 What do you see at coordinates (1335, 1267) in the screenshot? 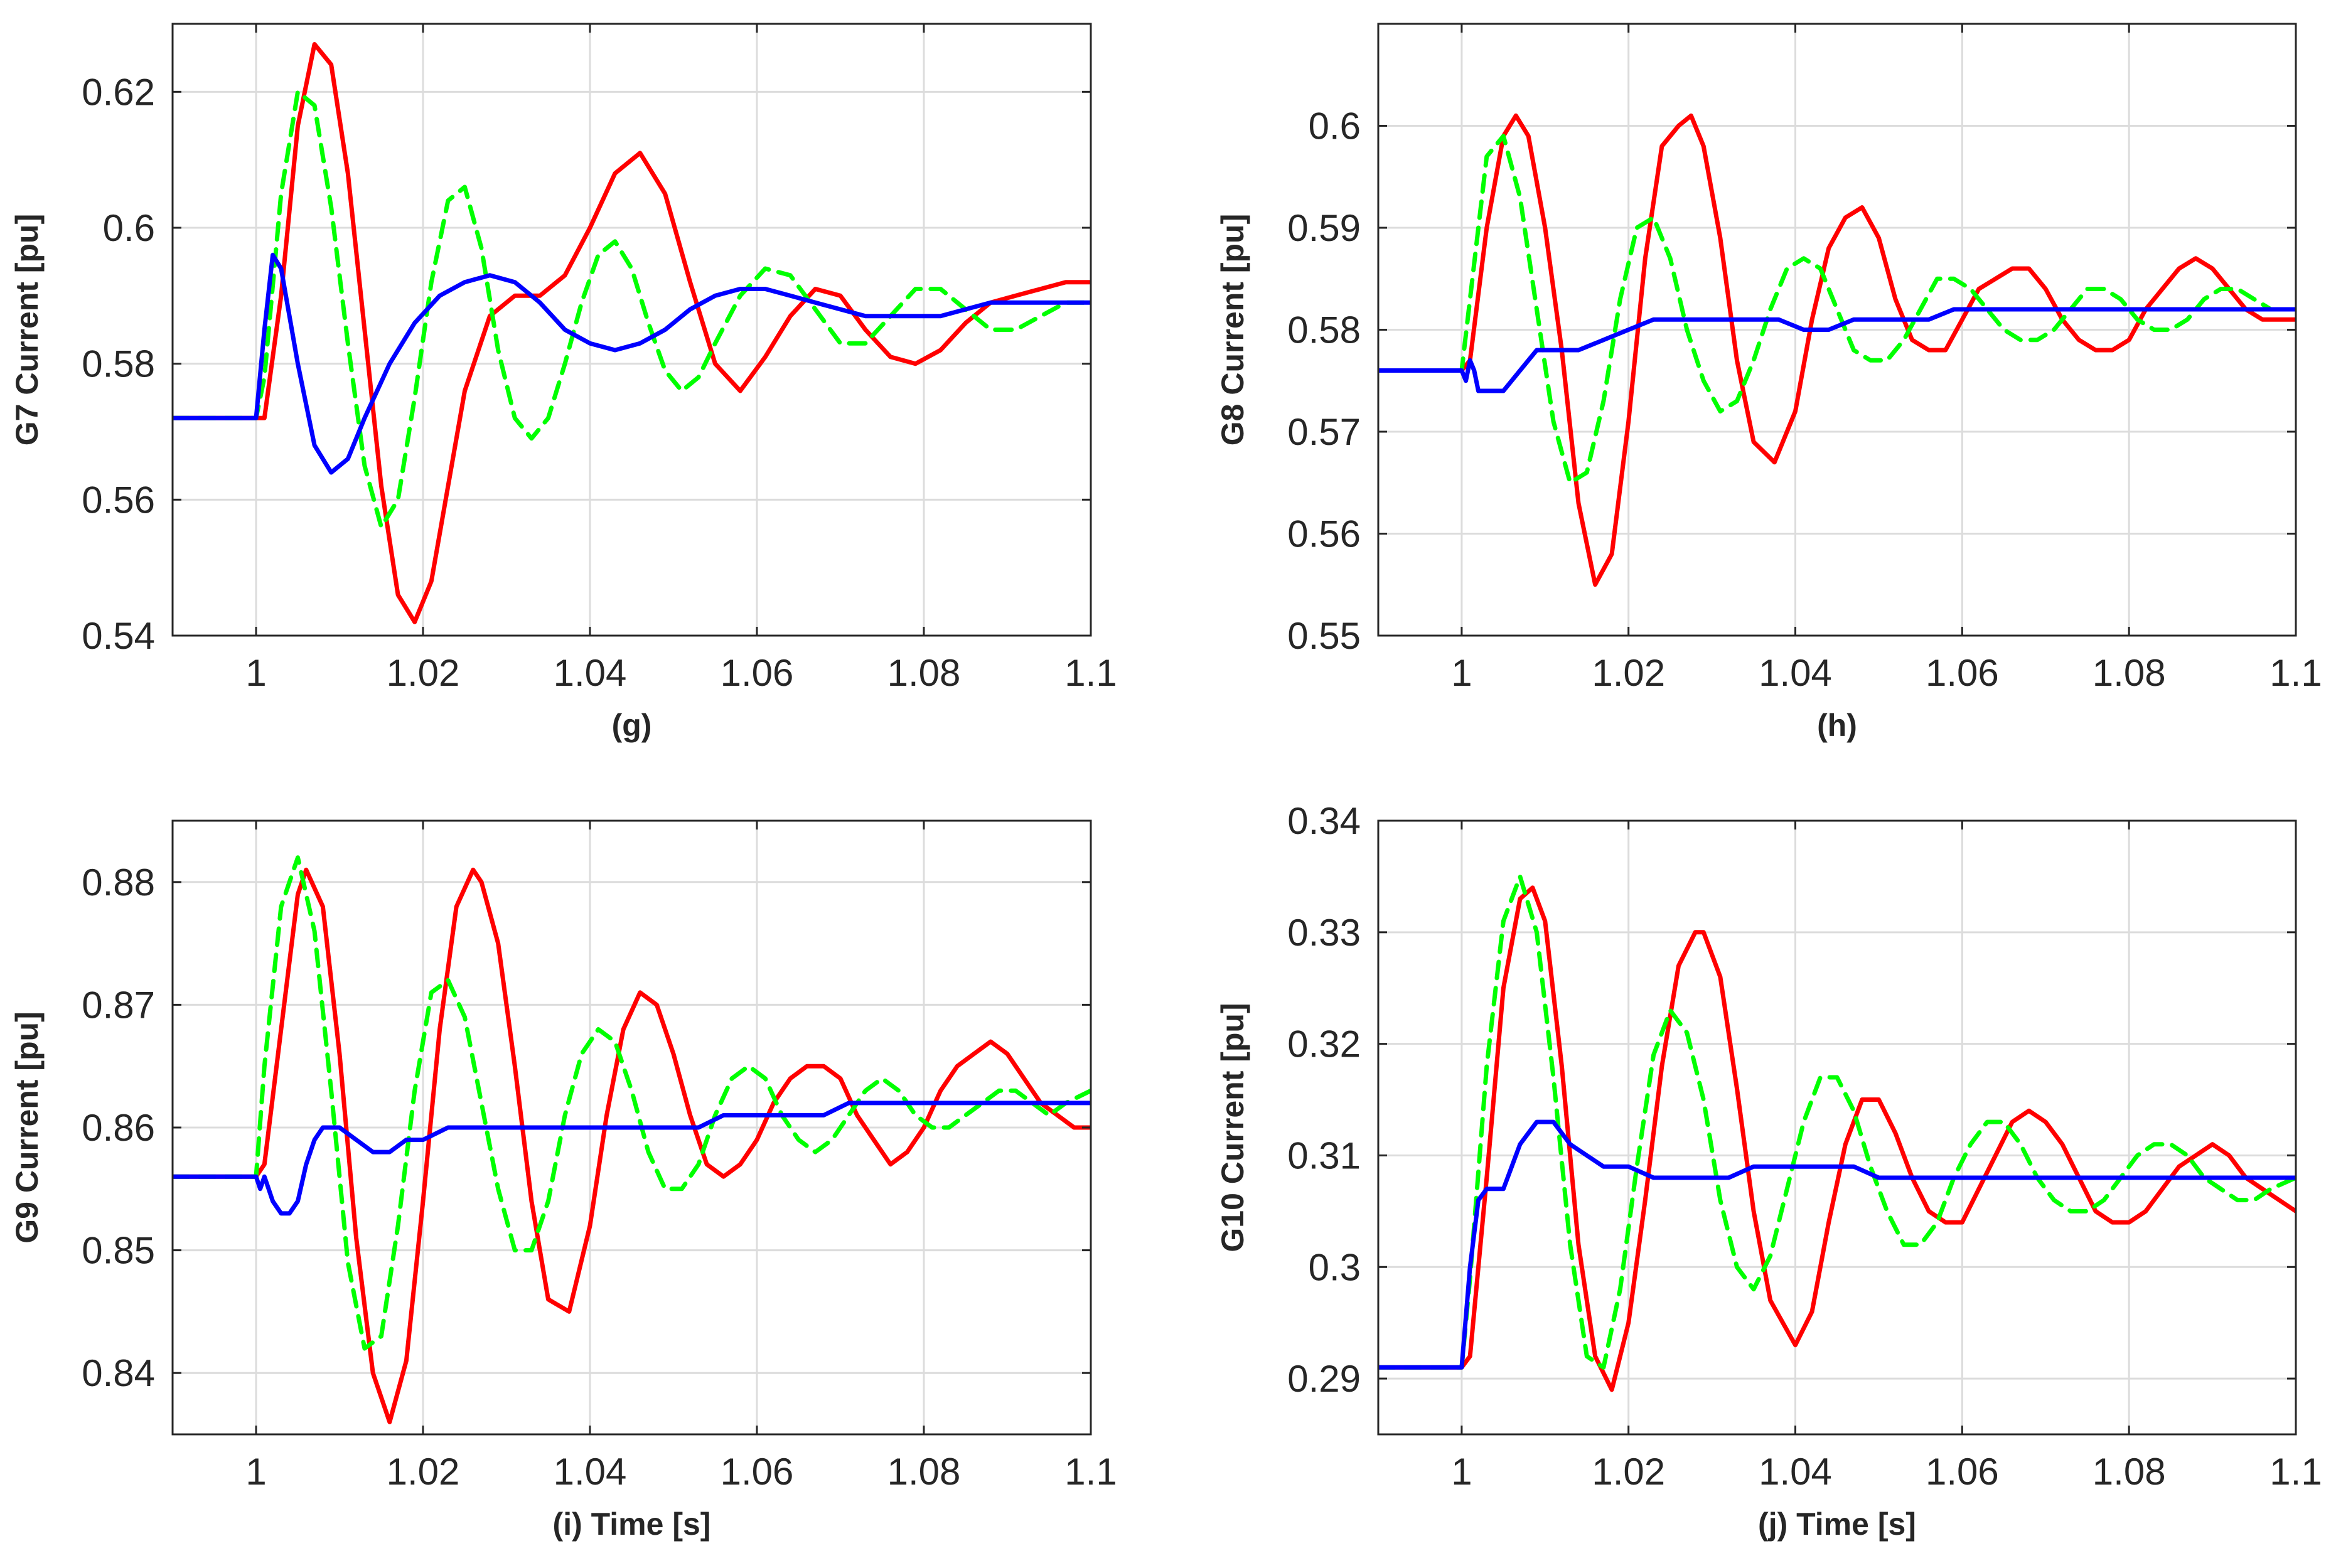
I see `y-tick-label: 0.3` at bounding box center [1335, 1267].